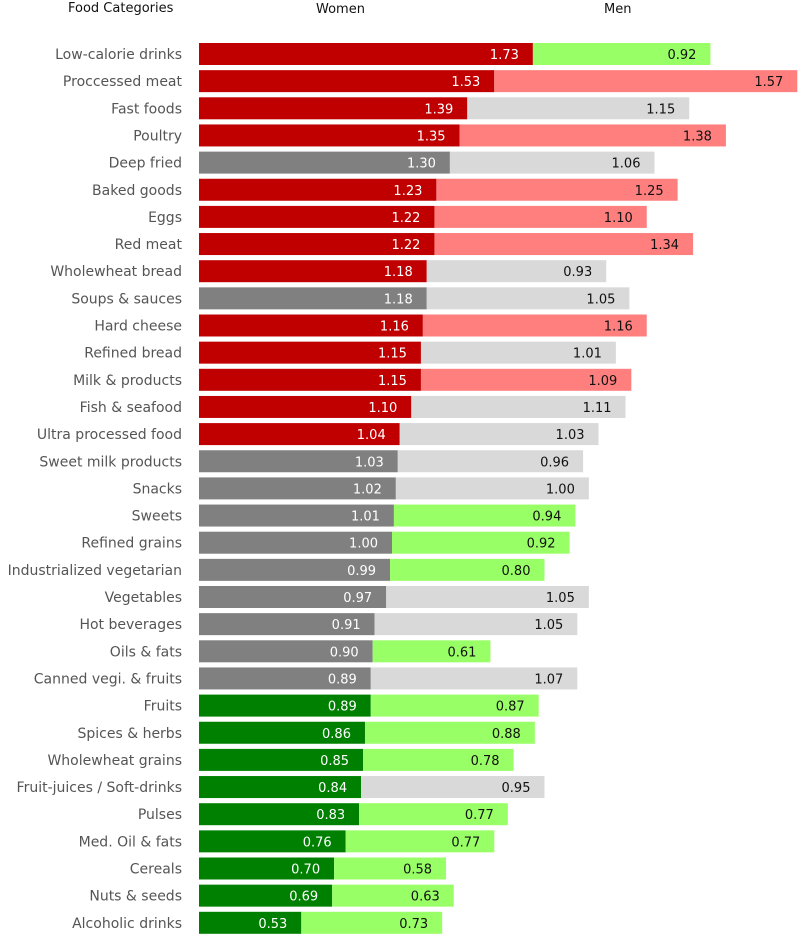  I want to click on bar-row: Milk & products 1.15 1.09, so click(352, 379).